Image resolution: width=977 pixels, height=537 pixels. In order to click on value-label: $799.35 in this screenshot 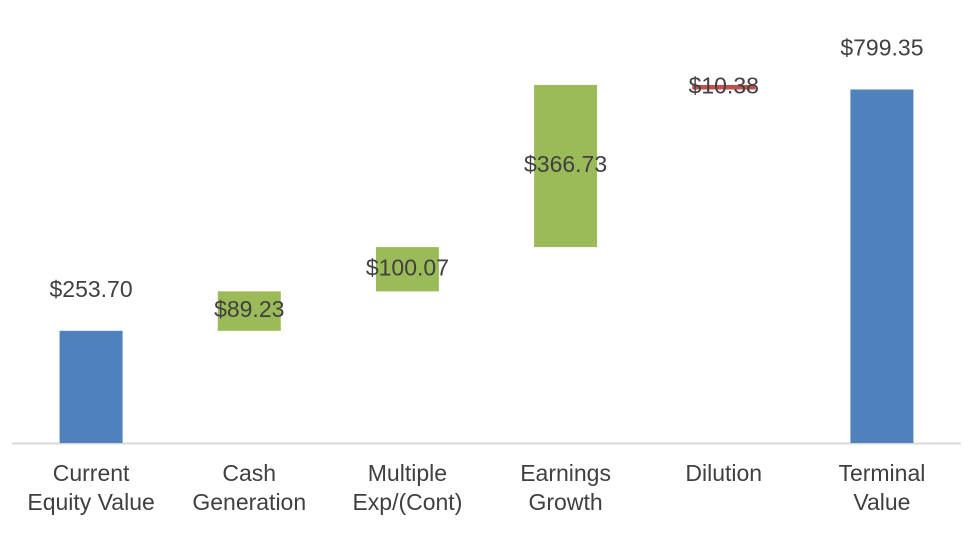, I will do `click(881, 48)`.